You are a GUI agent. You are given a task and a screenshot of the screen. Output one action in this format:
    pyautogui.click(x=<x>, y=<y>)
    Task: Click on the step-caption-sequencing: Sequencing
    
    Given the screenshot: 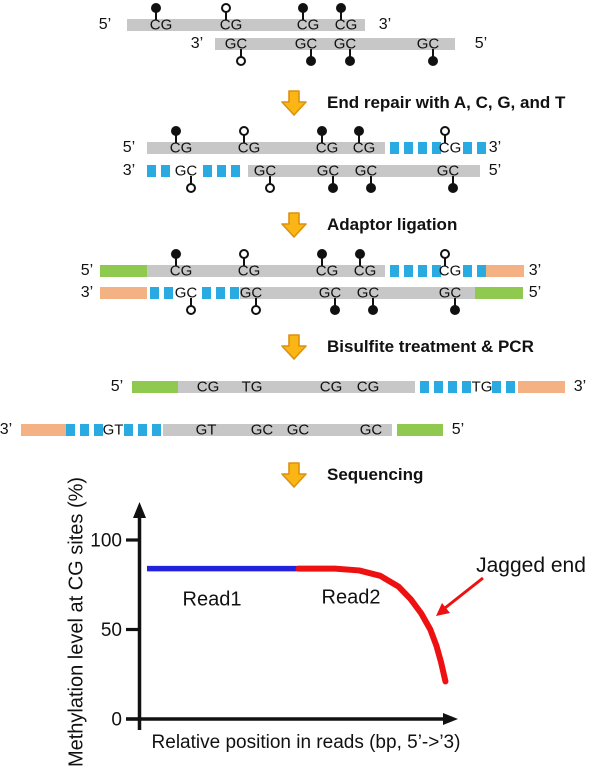 What is the action you would take?
    pyautogui.click(x=375, y=474)
    